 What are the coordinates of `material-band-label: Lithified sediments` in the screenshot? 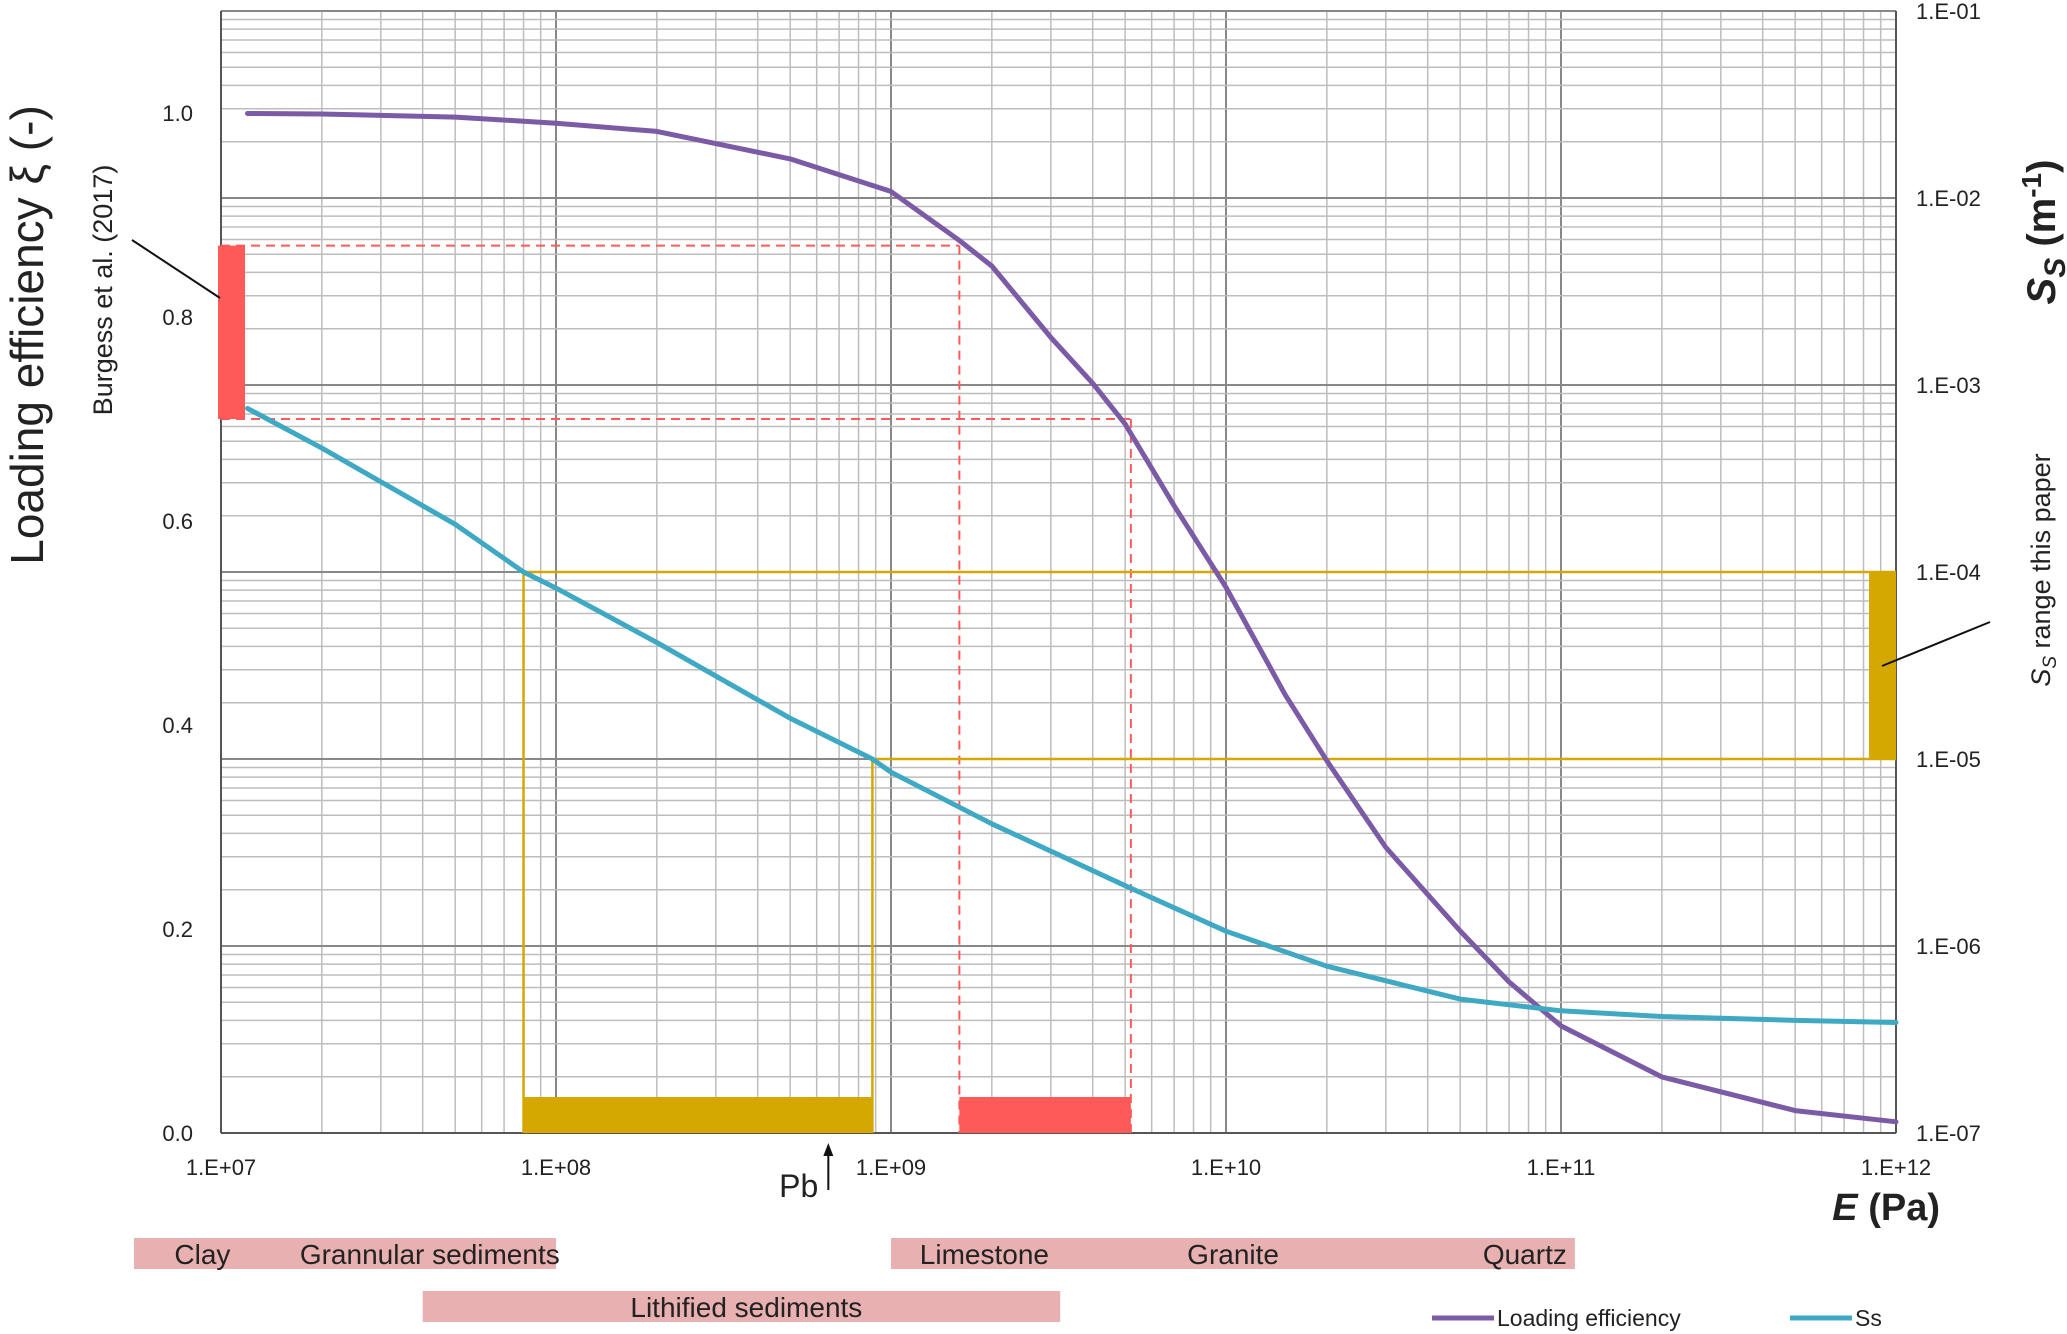 It's located at (746, 1307).